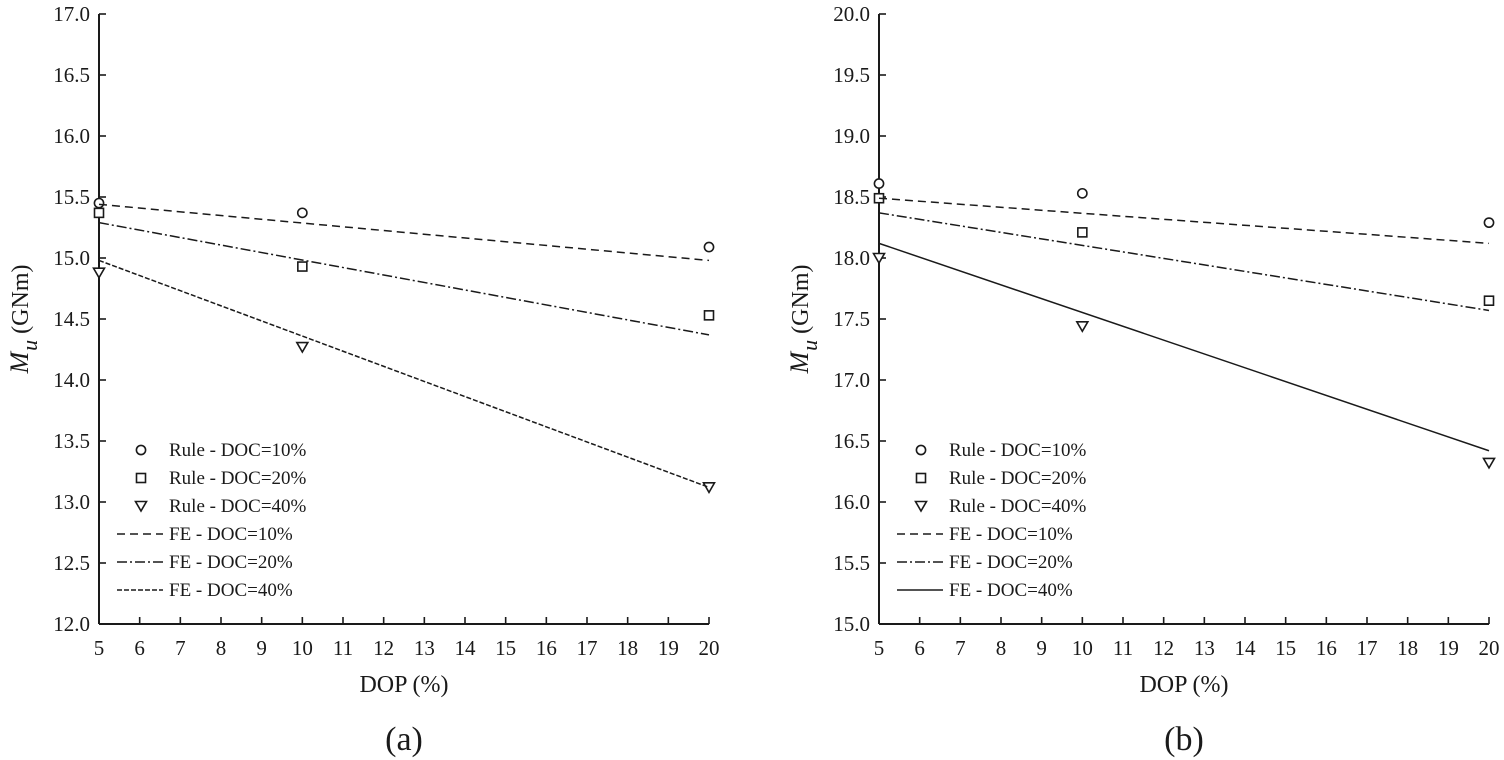 This screenshot has height=760, width=1504. Describe the element at coordinates (505, 648) in the screenshot. I see `x-tick-label: 15` at that location.